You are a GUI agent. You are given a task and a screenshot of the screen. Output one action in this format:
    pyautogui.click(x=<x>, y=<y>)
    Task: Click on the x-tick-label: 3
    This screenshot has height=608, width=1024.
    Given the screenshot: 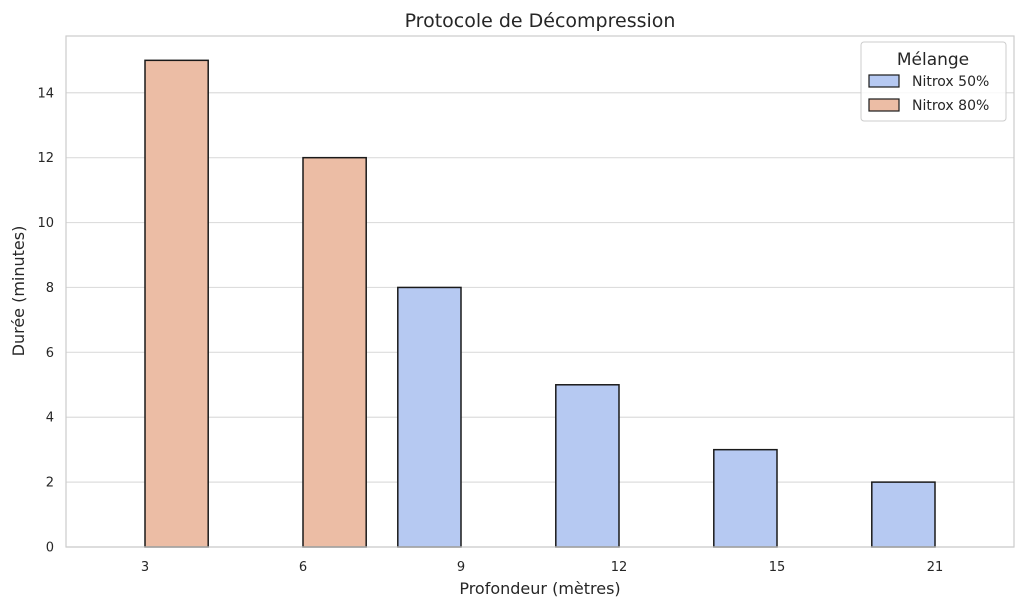 What is the action you would take?
    pyautogui.click(x=145, y=567)
    